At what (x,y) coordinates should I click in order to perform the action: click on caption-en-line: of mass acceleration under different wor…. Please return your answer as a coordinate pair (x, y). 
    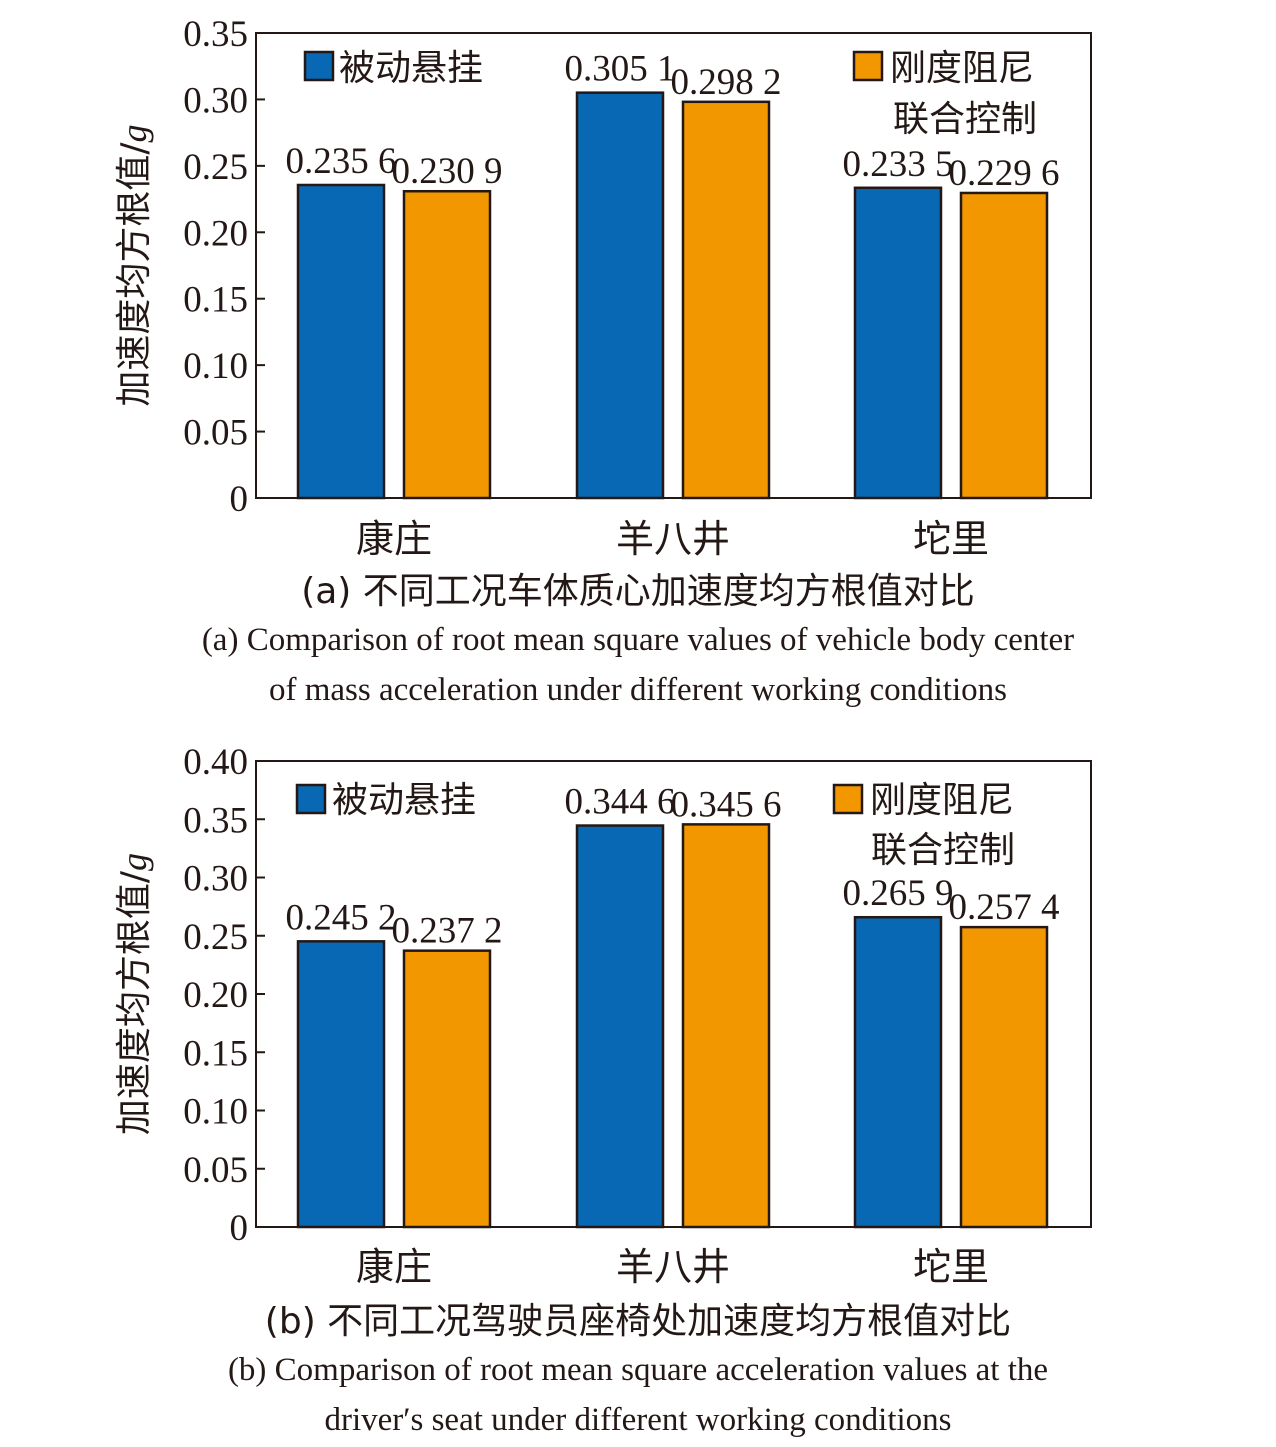
    Looking at the image, I should click on (638, 690).